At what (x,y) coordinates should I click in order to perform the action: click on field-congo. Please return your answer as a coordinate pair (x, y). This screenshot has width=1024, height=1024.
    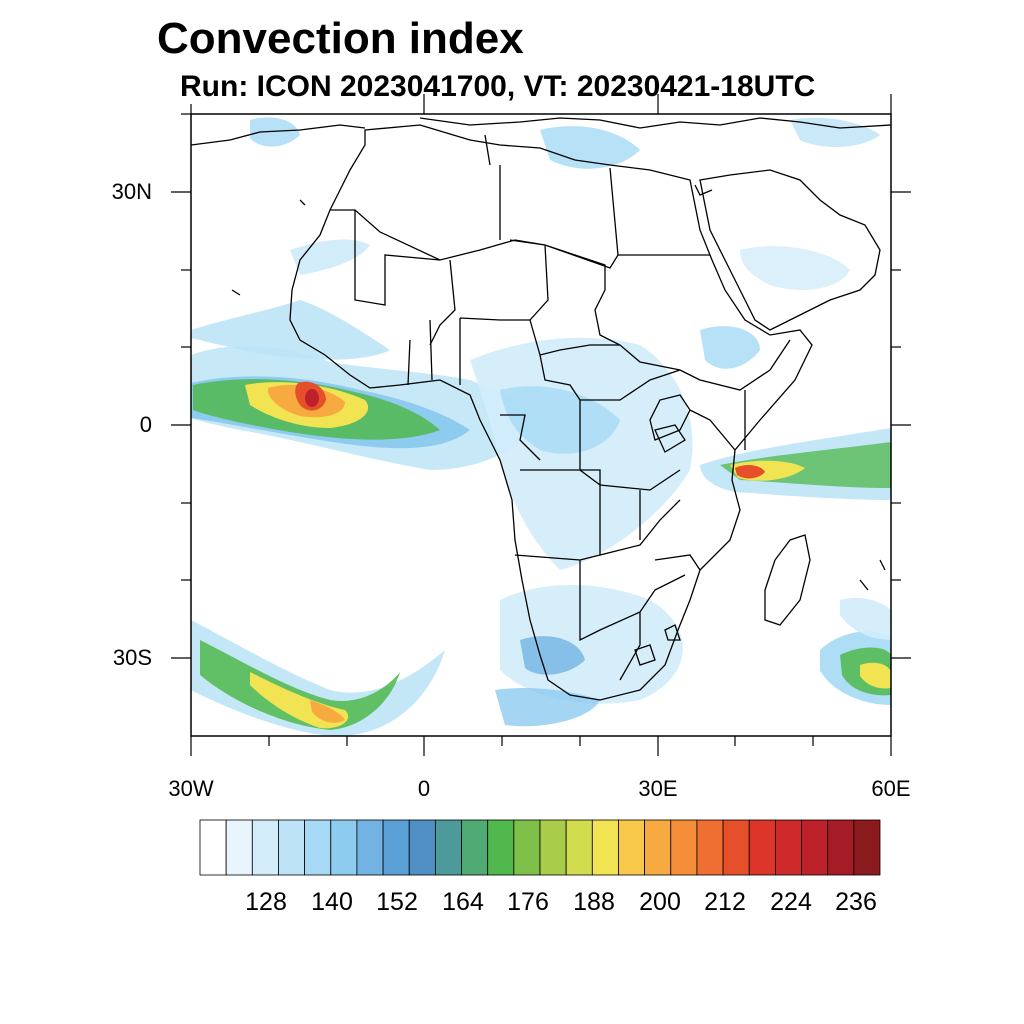
    Looking at the image, I should click on (581, 453).